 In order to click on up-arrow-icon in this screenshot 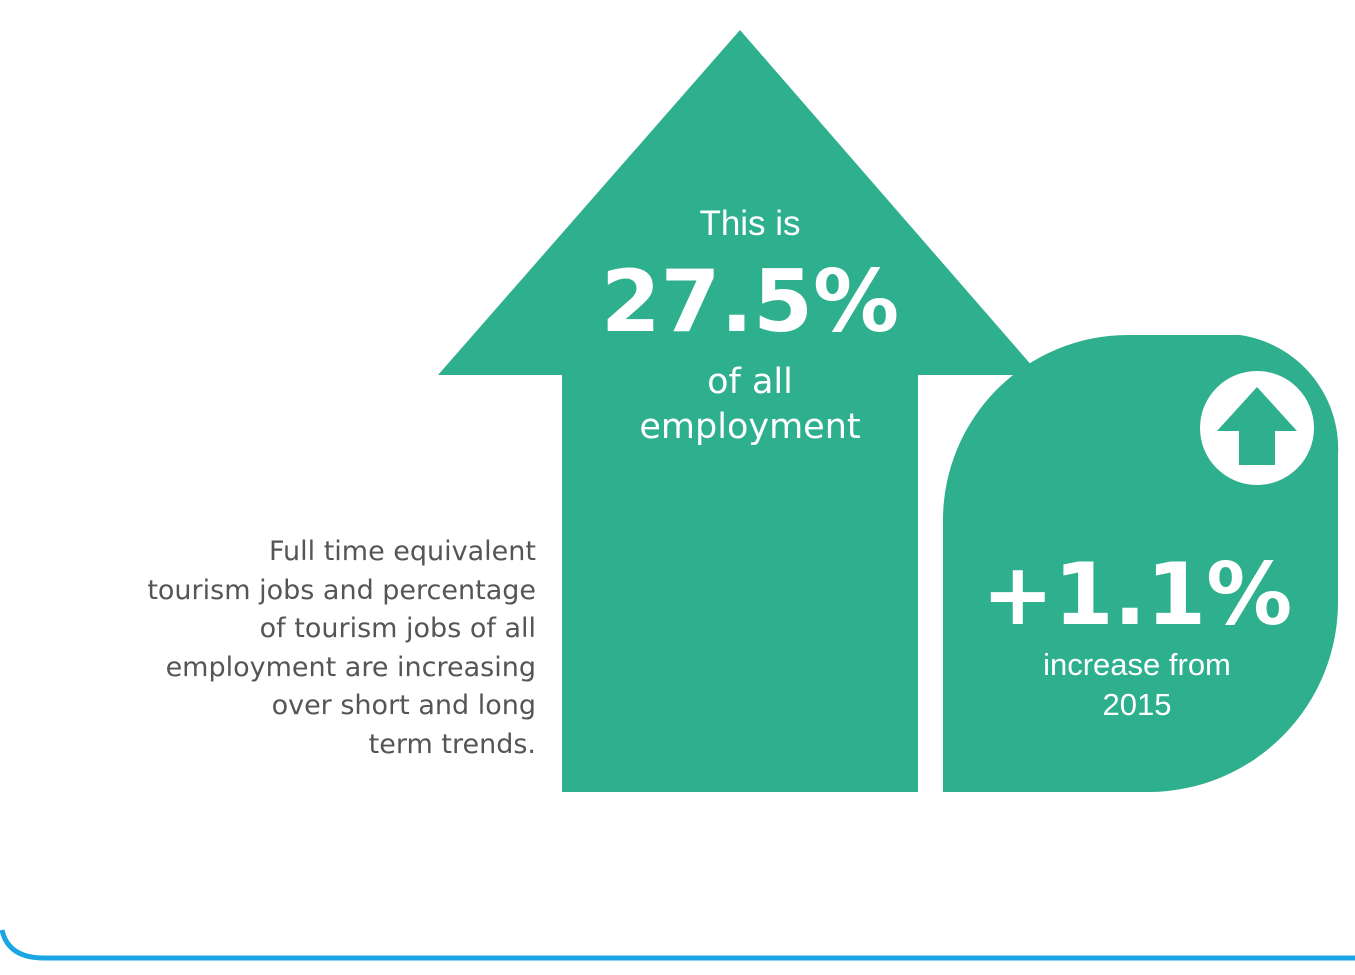, I will do `click(1257, 426)`.